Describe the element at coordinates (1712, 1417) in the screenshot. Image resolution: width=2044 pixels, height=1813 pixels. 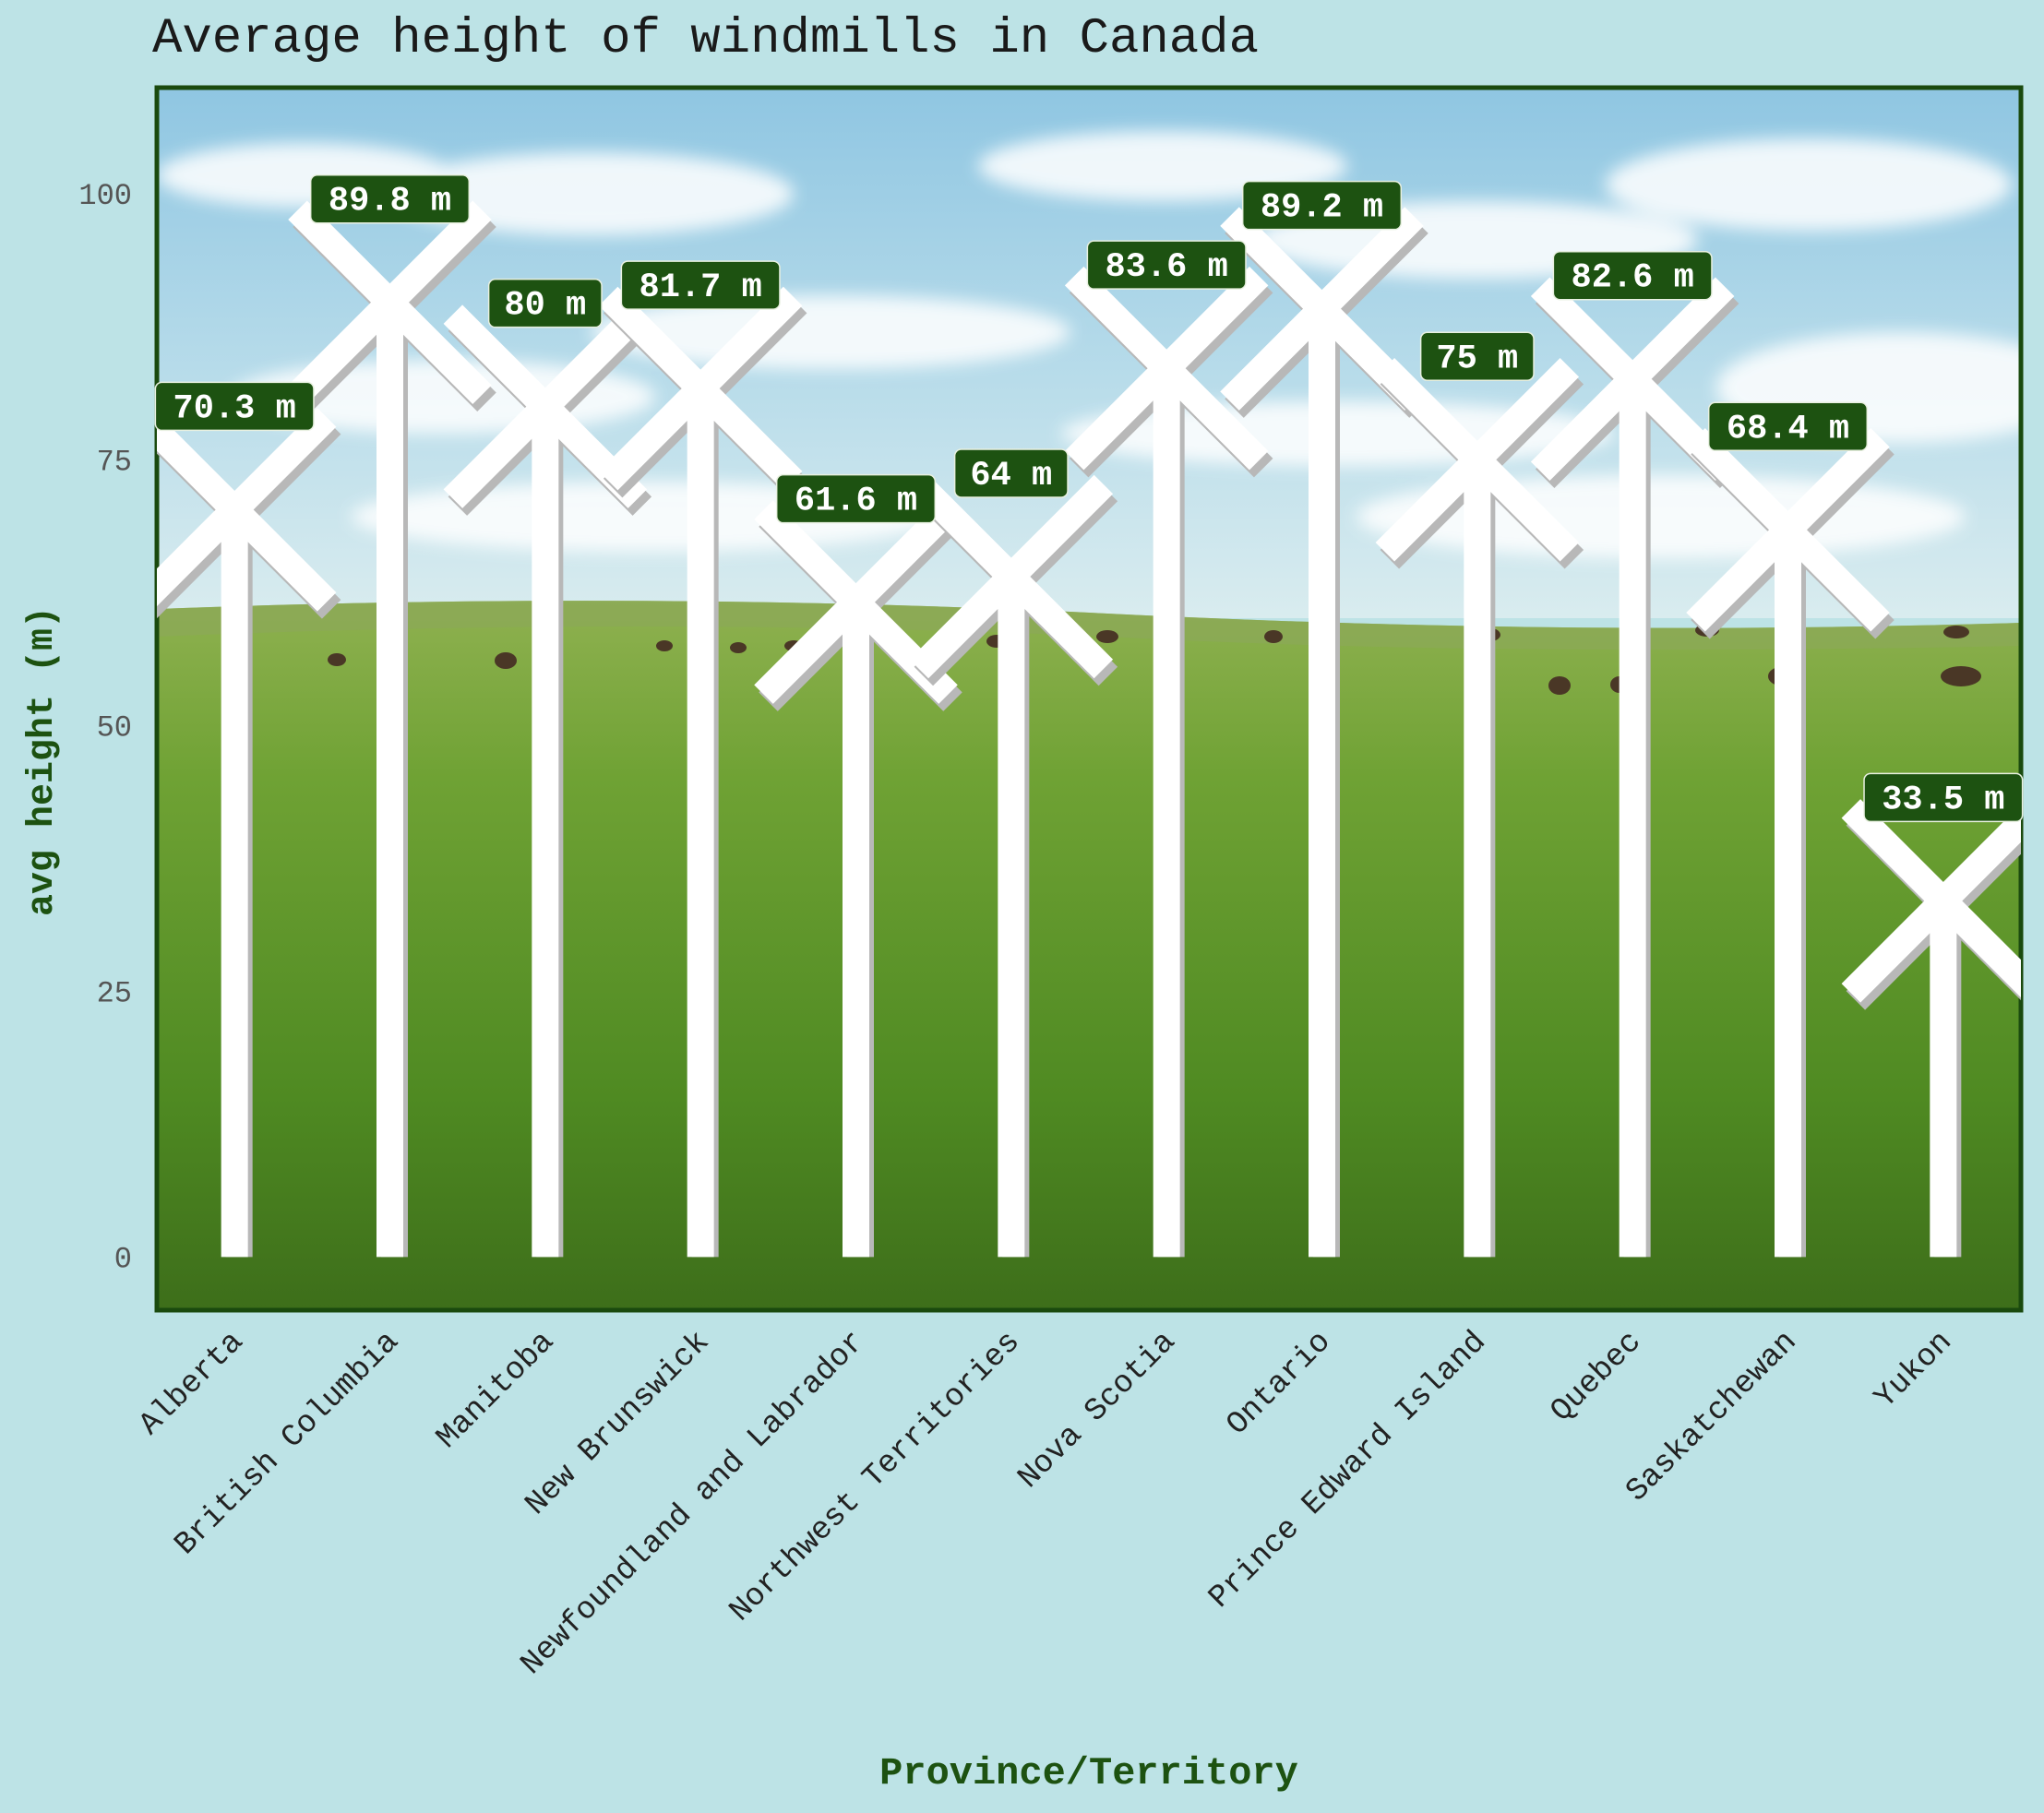
I see `x-tick-label: Saskatchewan` at that location.